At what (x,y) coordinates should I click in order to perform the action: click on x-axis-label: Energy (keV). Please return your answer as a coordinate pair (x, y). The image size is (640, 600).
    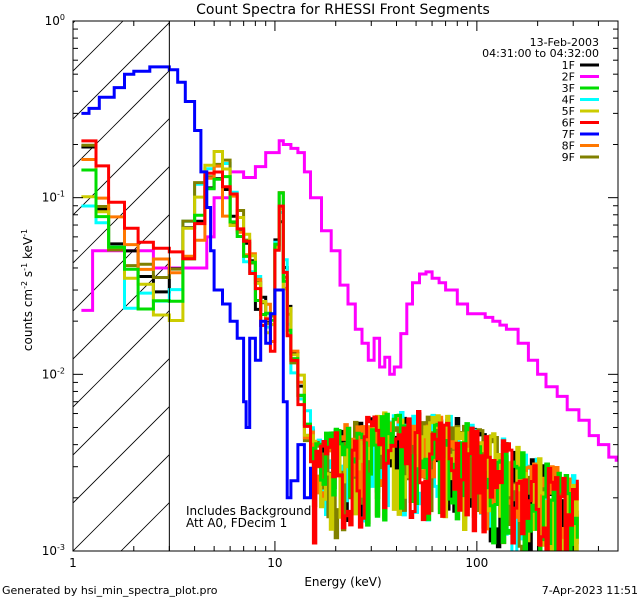
    Looking at the image, I should click on (342, 582).